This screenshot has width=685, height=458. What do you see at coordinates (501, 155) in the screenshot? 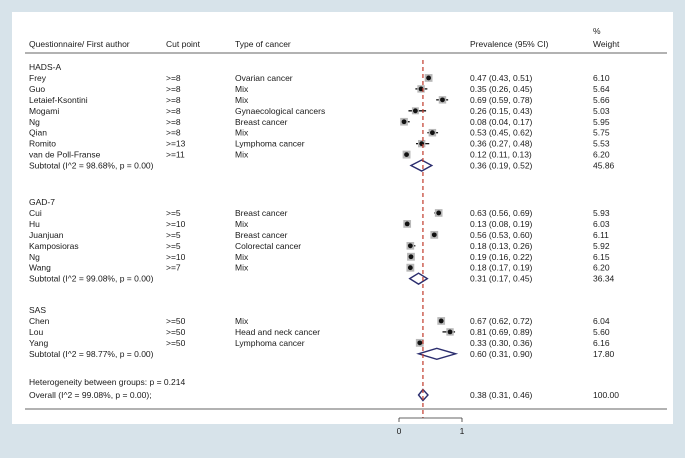
I see `study-prevalence: 0.12 (0.11, 0.13)` at bounding box center [501, 155].